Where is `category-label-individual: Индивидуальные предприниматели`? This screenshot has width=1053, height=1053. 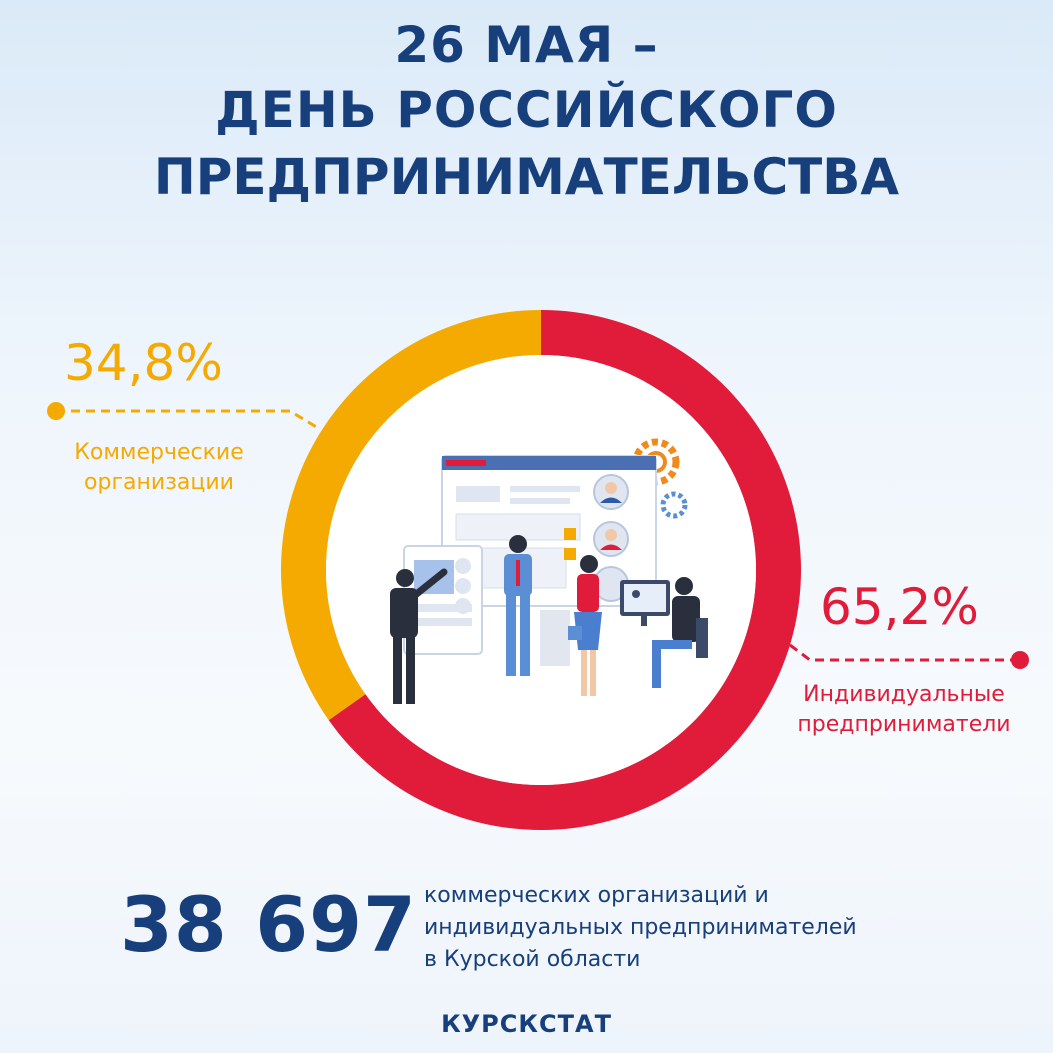
category-label-individual: Индивидуальные предприниматели is located at coordinates (904, 710).